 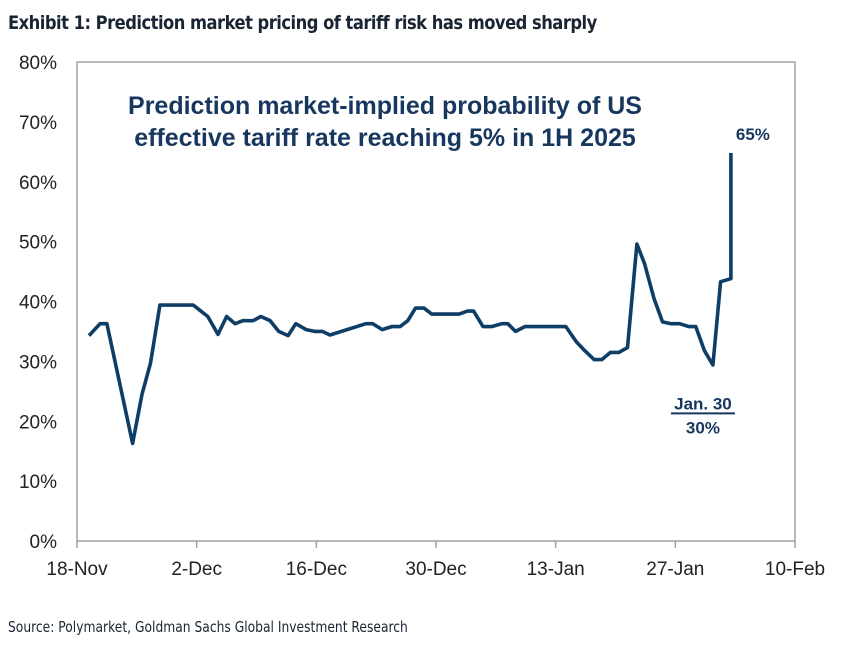 I want to click on annotation-peak: 65%, so click(x=753, y=134).